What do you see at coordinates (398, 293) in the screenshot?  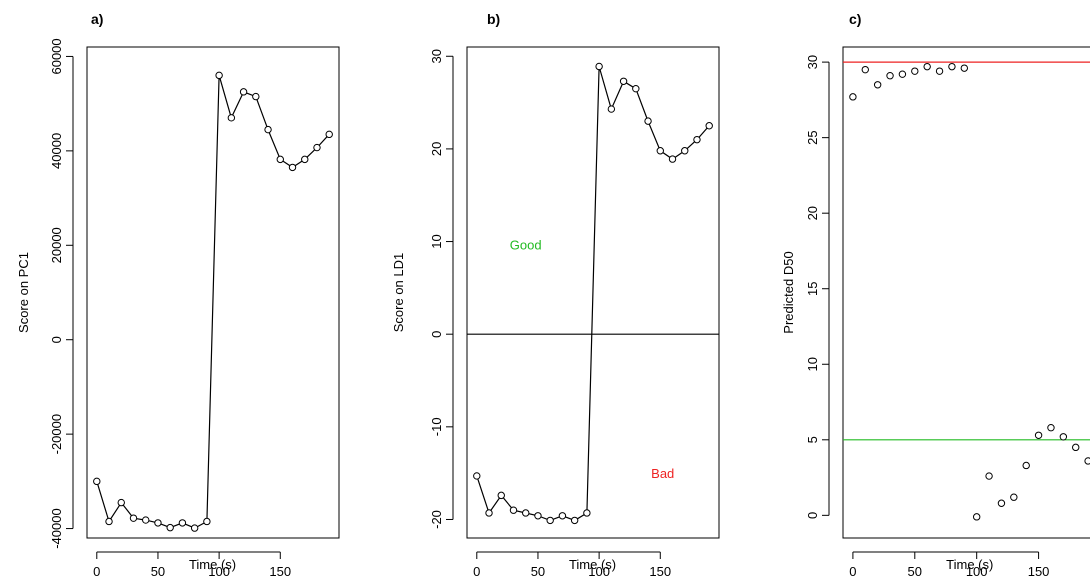 I see `y-axis-title: Score on LD1` at bounding box center [398, 293].